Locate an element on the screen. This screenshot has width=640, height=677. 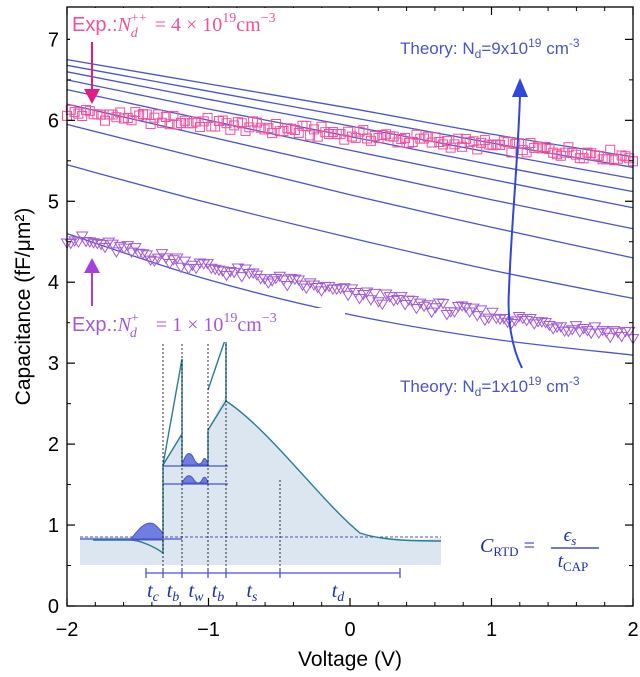
theory-bottom-label-unit-exp: -3 is located at coordinates (574, 381).